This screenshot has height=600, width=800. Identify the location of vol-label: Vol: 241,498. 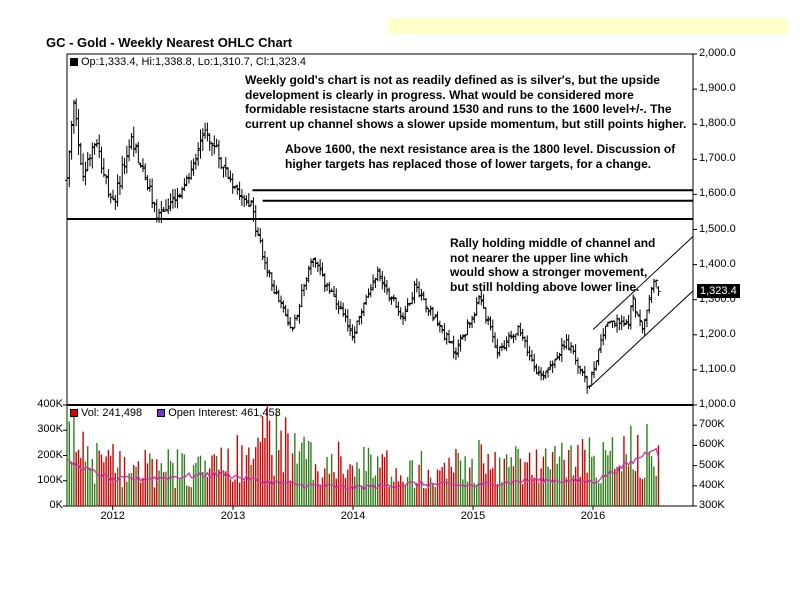
(112, 413).